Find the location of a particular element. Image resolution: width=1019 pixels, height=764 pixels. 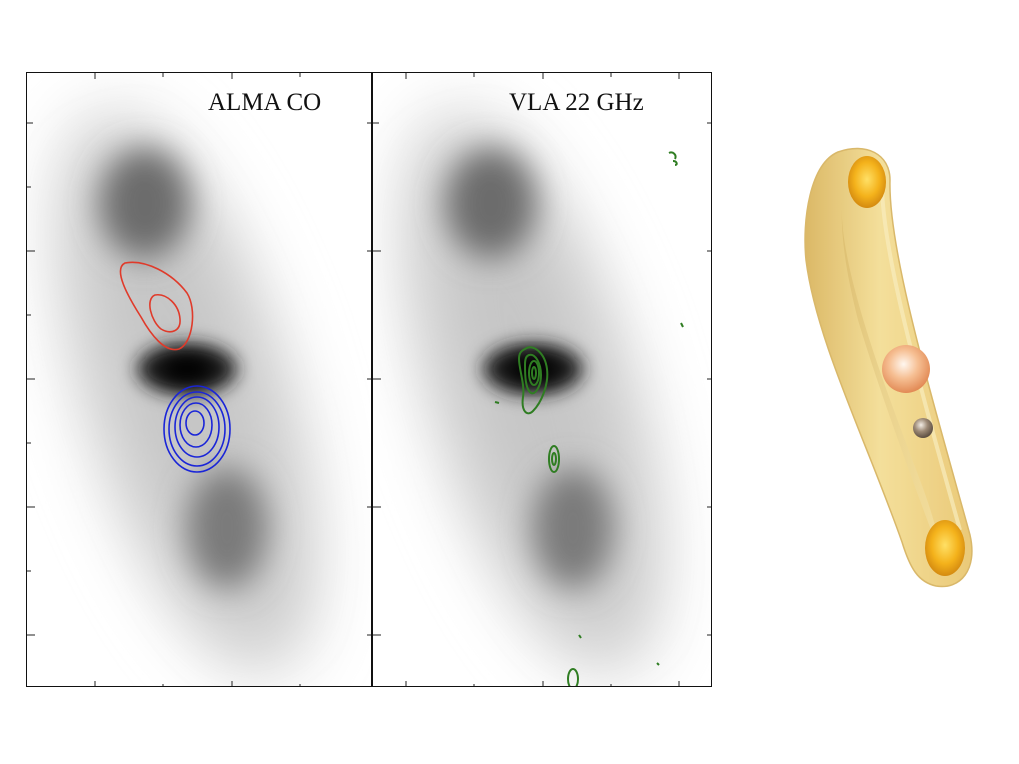

central-core is located at coordinates (906, 369).